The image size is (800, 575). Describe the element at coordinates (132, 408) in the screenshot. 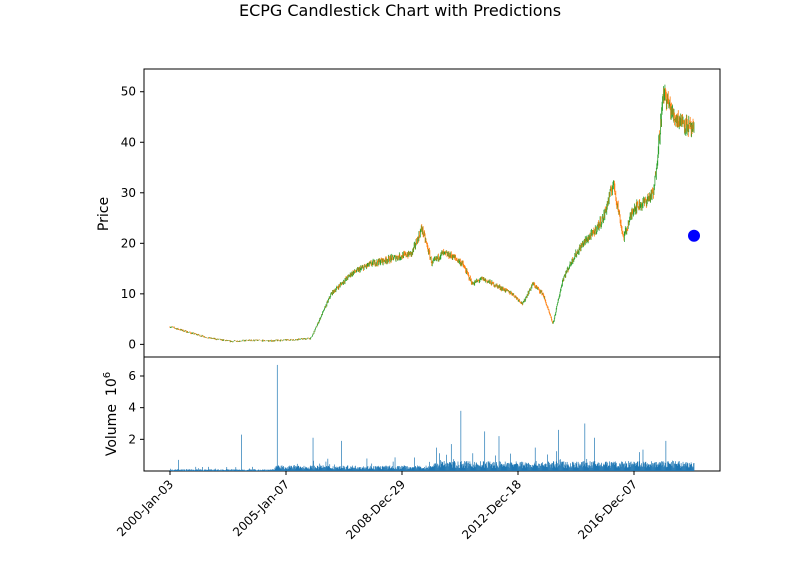

I see `volume-y-tick-label: 4` at that location.